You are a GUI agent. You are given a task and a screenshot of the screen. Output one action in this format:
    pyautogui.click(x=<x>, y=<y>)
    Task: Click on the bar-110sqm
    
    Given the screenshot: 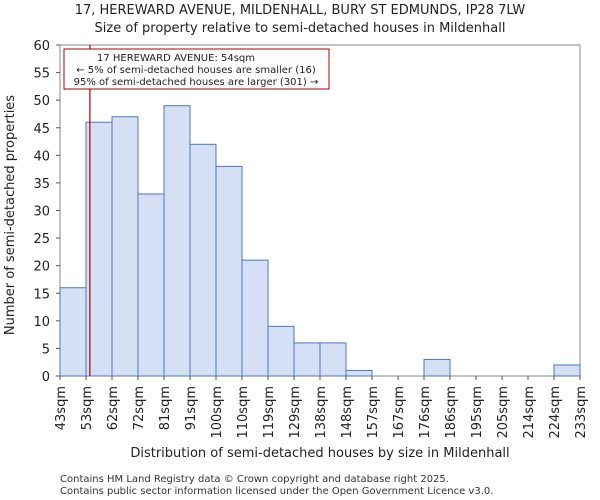 What is the action you would take?
    pyautogui.click(x=255, y=318)
    